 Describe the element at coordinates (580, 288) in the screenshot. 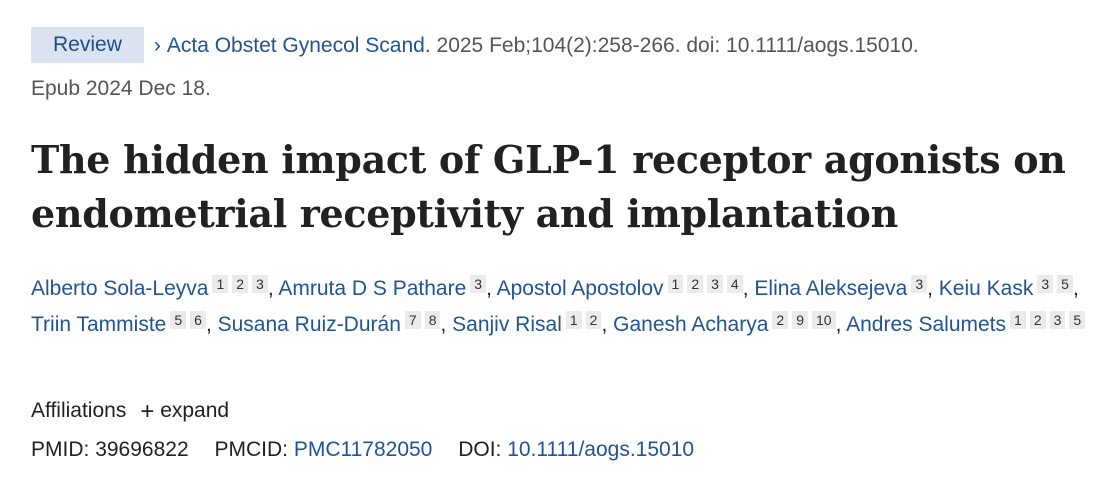

I see `author-name-link: Apostol Apostolov` at that location.